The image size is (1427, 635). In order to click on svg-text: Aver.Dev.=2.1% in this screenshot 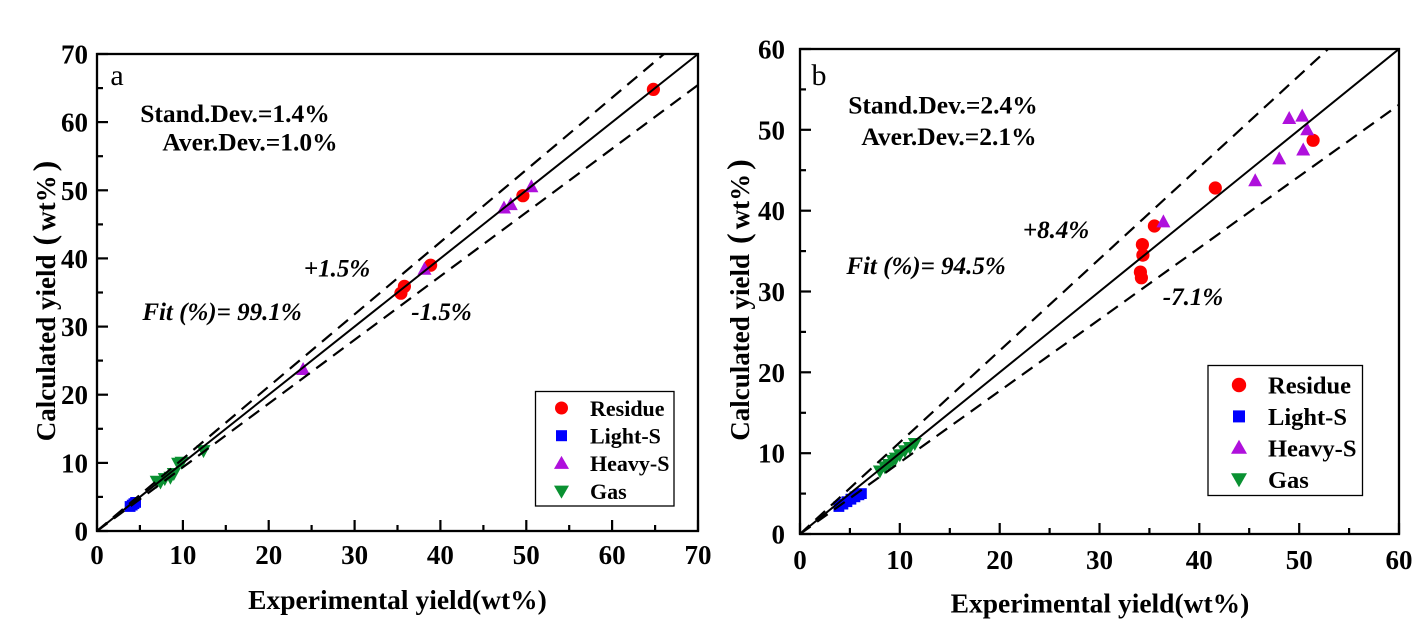, I will do `click(948, 136)`.